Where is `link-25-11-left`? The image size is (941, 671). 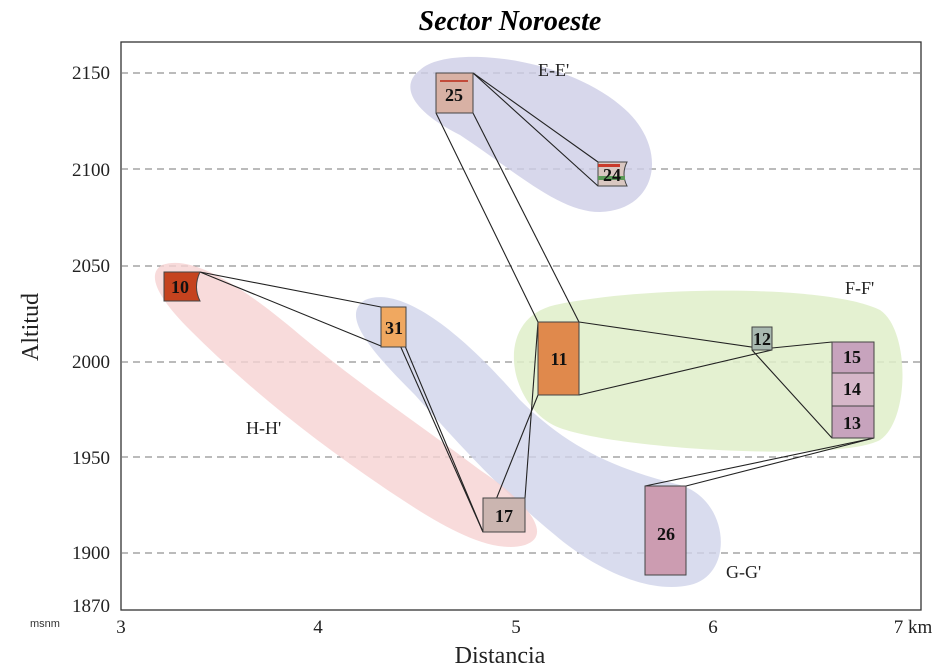
link-25-11-left is located at coordinates (487, 217).